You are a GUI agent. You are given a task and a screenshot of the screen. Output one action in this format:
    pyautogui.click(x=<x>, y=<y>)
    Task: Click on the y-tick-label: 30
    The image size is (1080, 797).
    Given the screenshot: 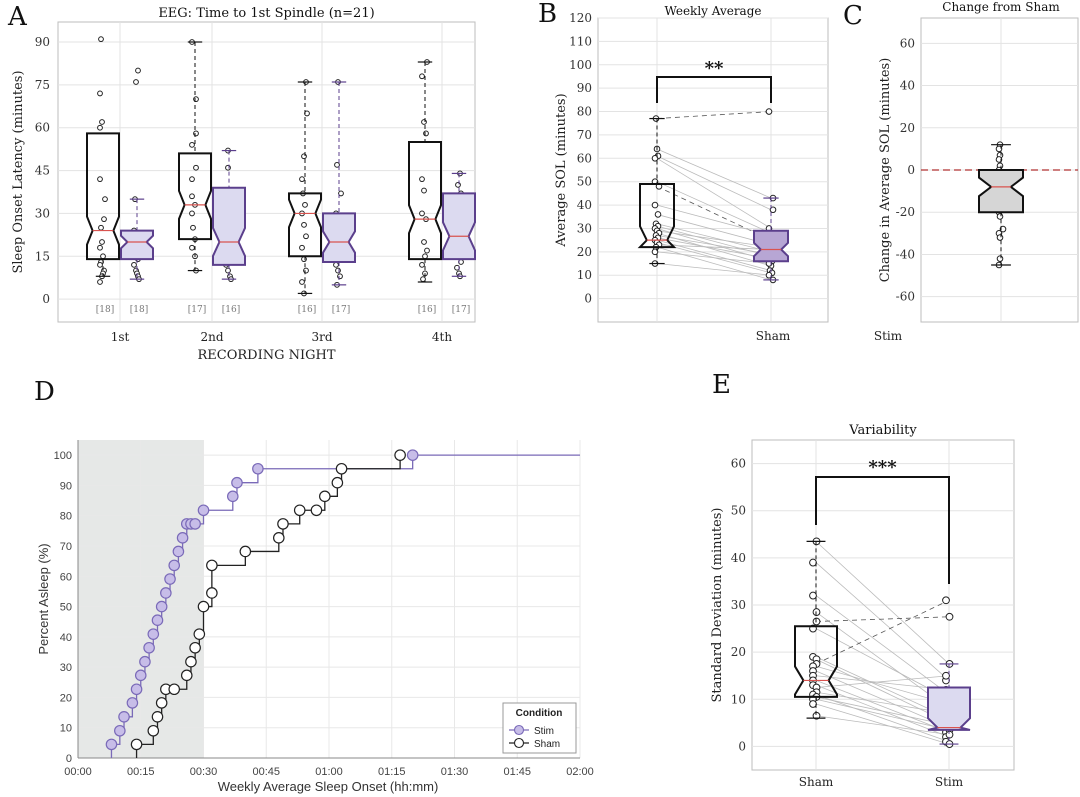 What is the action you would take?
    pyautogui.click(x=66, y=668)
    